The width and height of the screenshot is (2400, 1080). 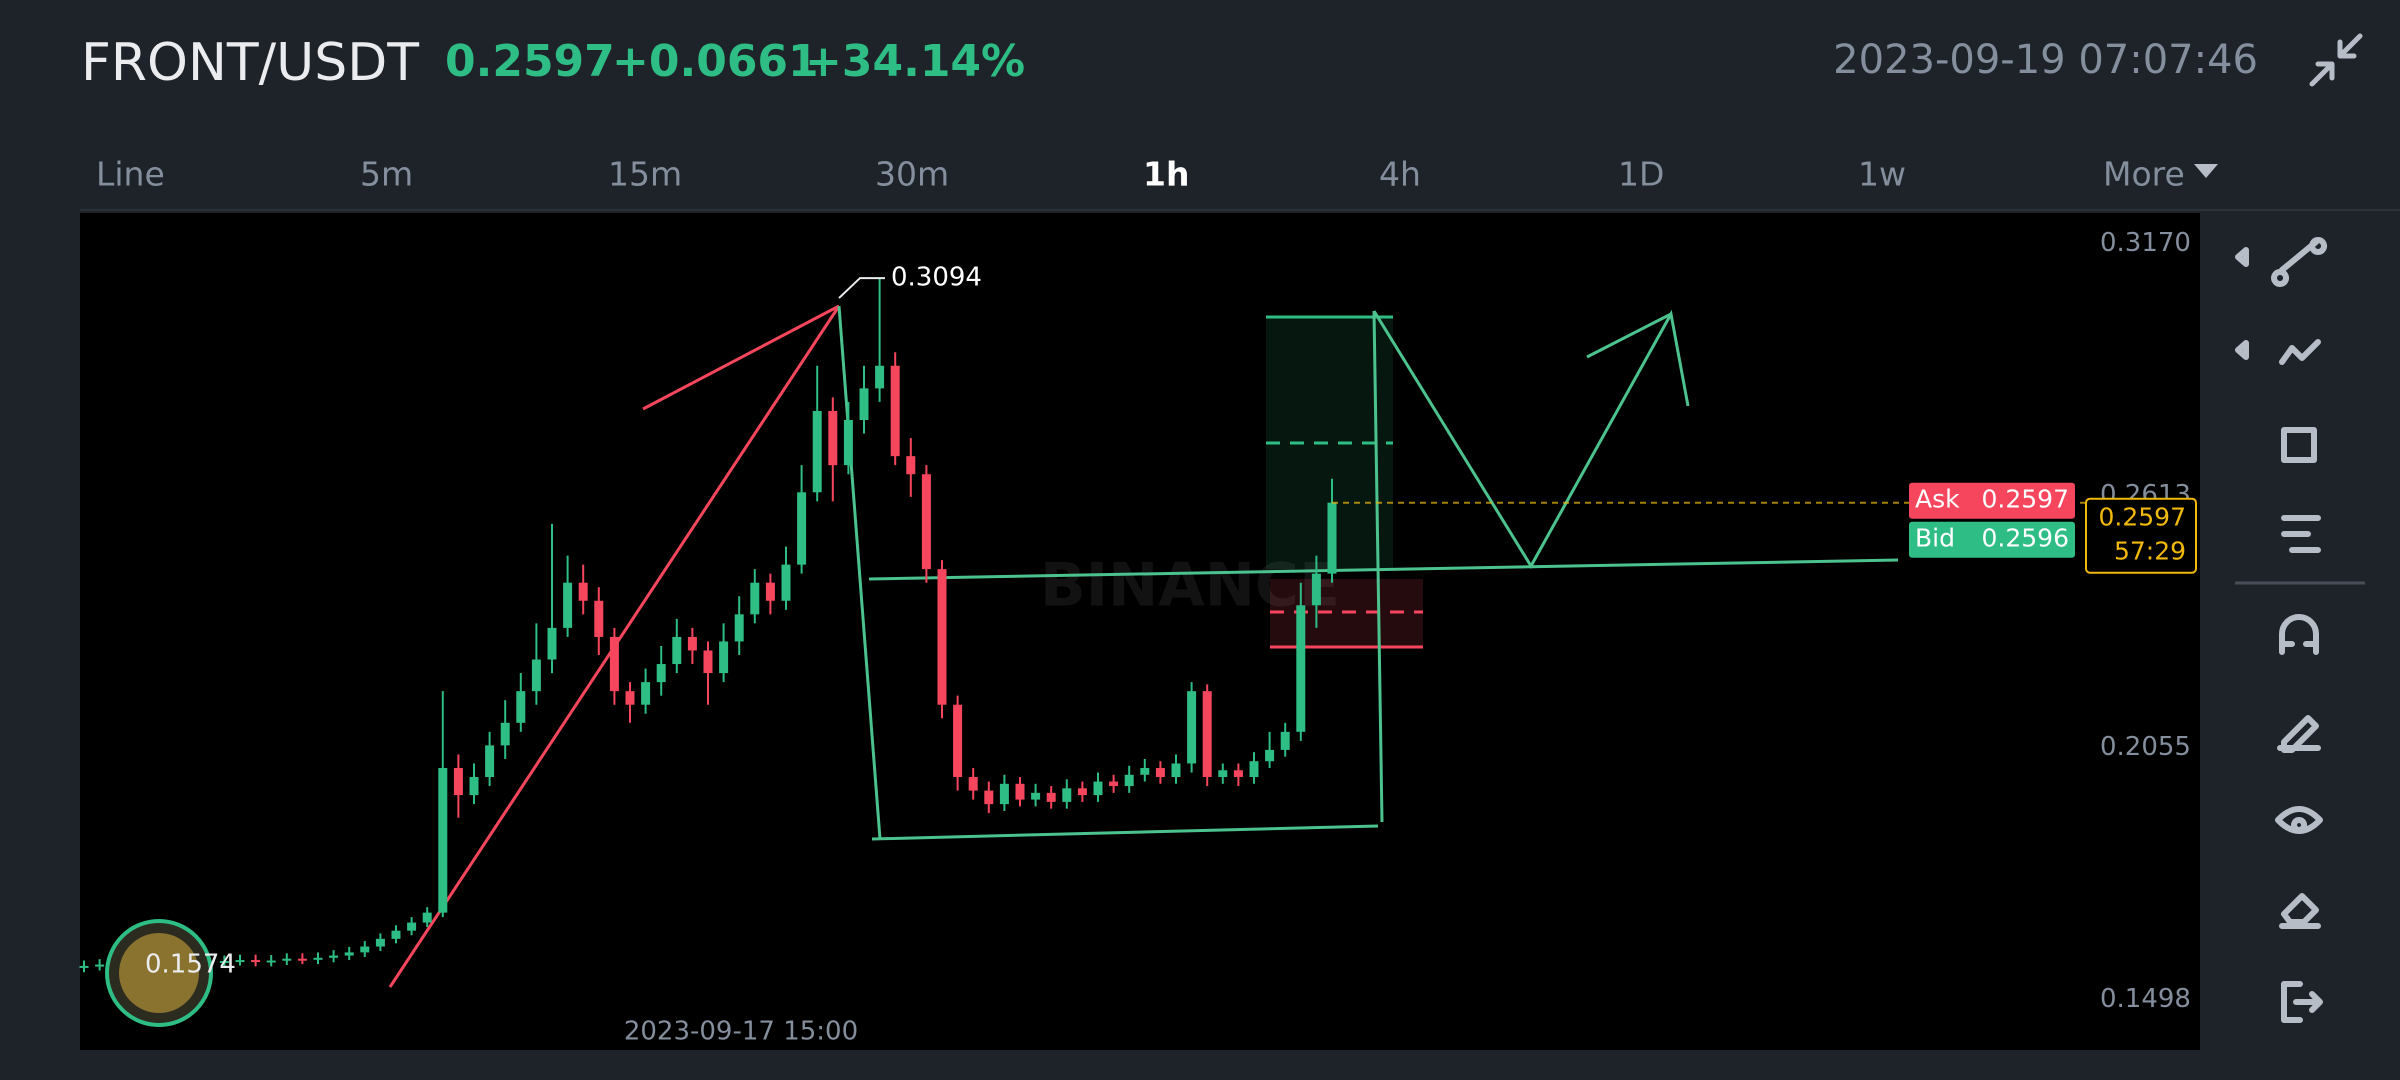 I want to click on trend-tool, so click(x=2281, y=262).